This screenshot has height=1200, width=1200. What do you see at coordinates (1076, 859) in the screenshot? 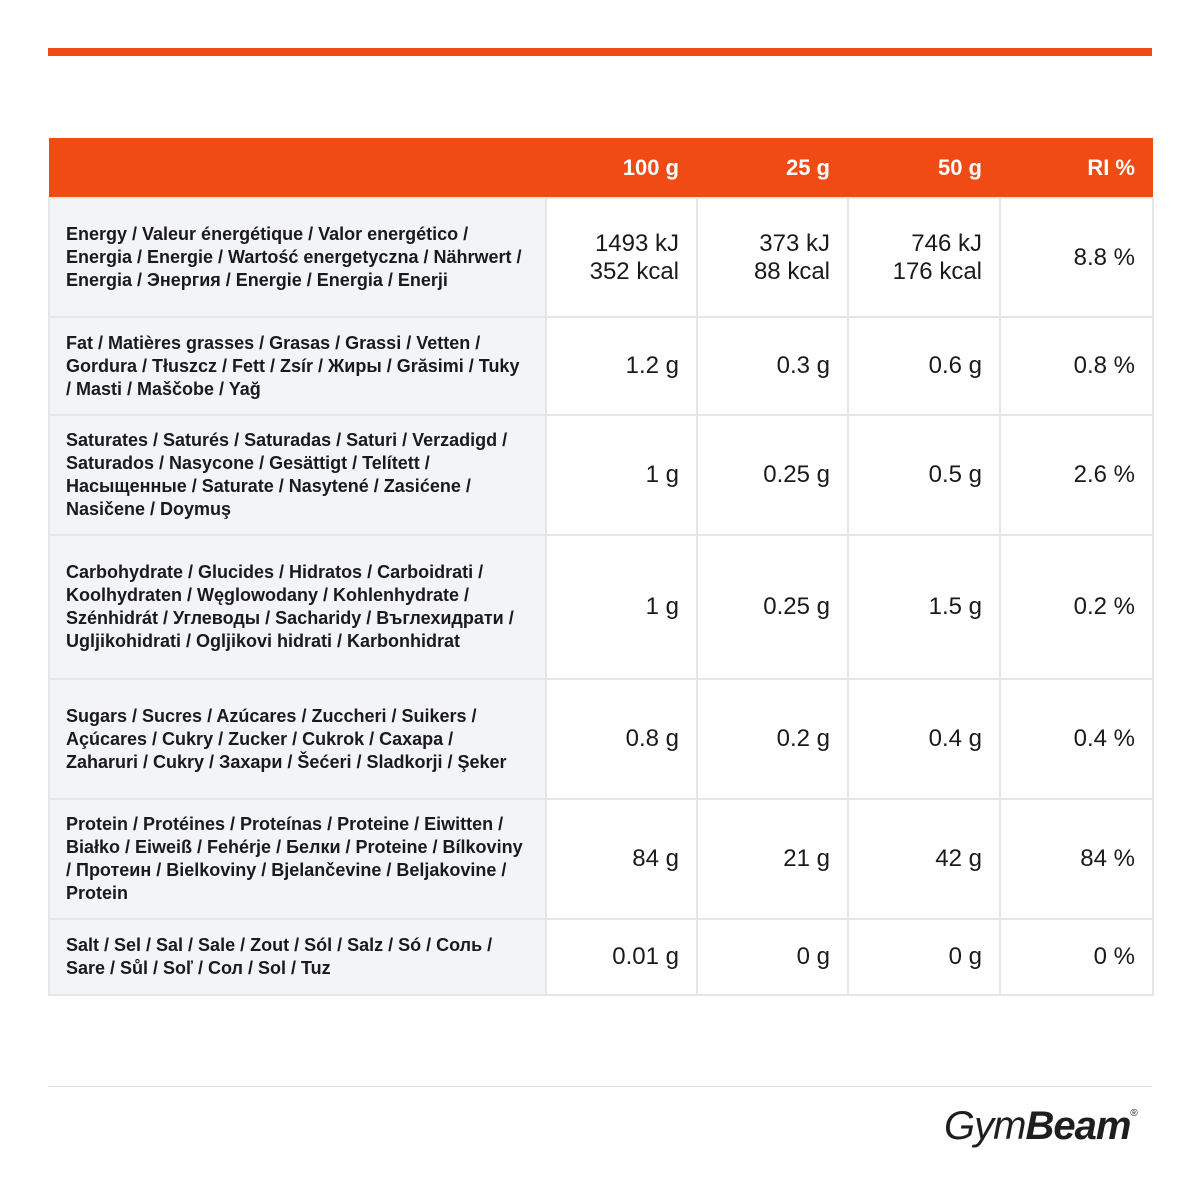
I see `value-ri: 84 %` at bounding box center [1076, 859].